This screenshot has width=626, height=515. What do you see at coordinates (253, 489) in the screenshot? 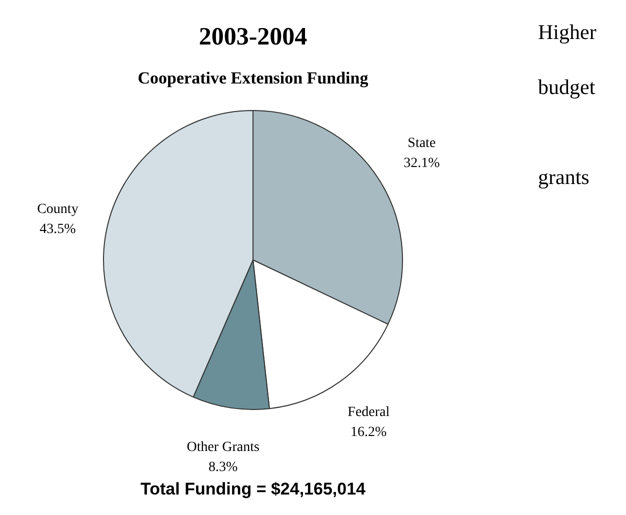
I see `text: Total Funding = $24,165,014` at bounding box center [253, 489].